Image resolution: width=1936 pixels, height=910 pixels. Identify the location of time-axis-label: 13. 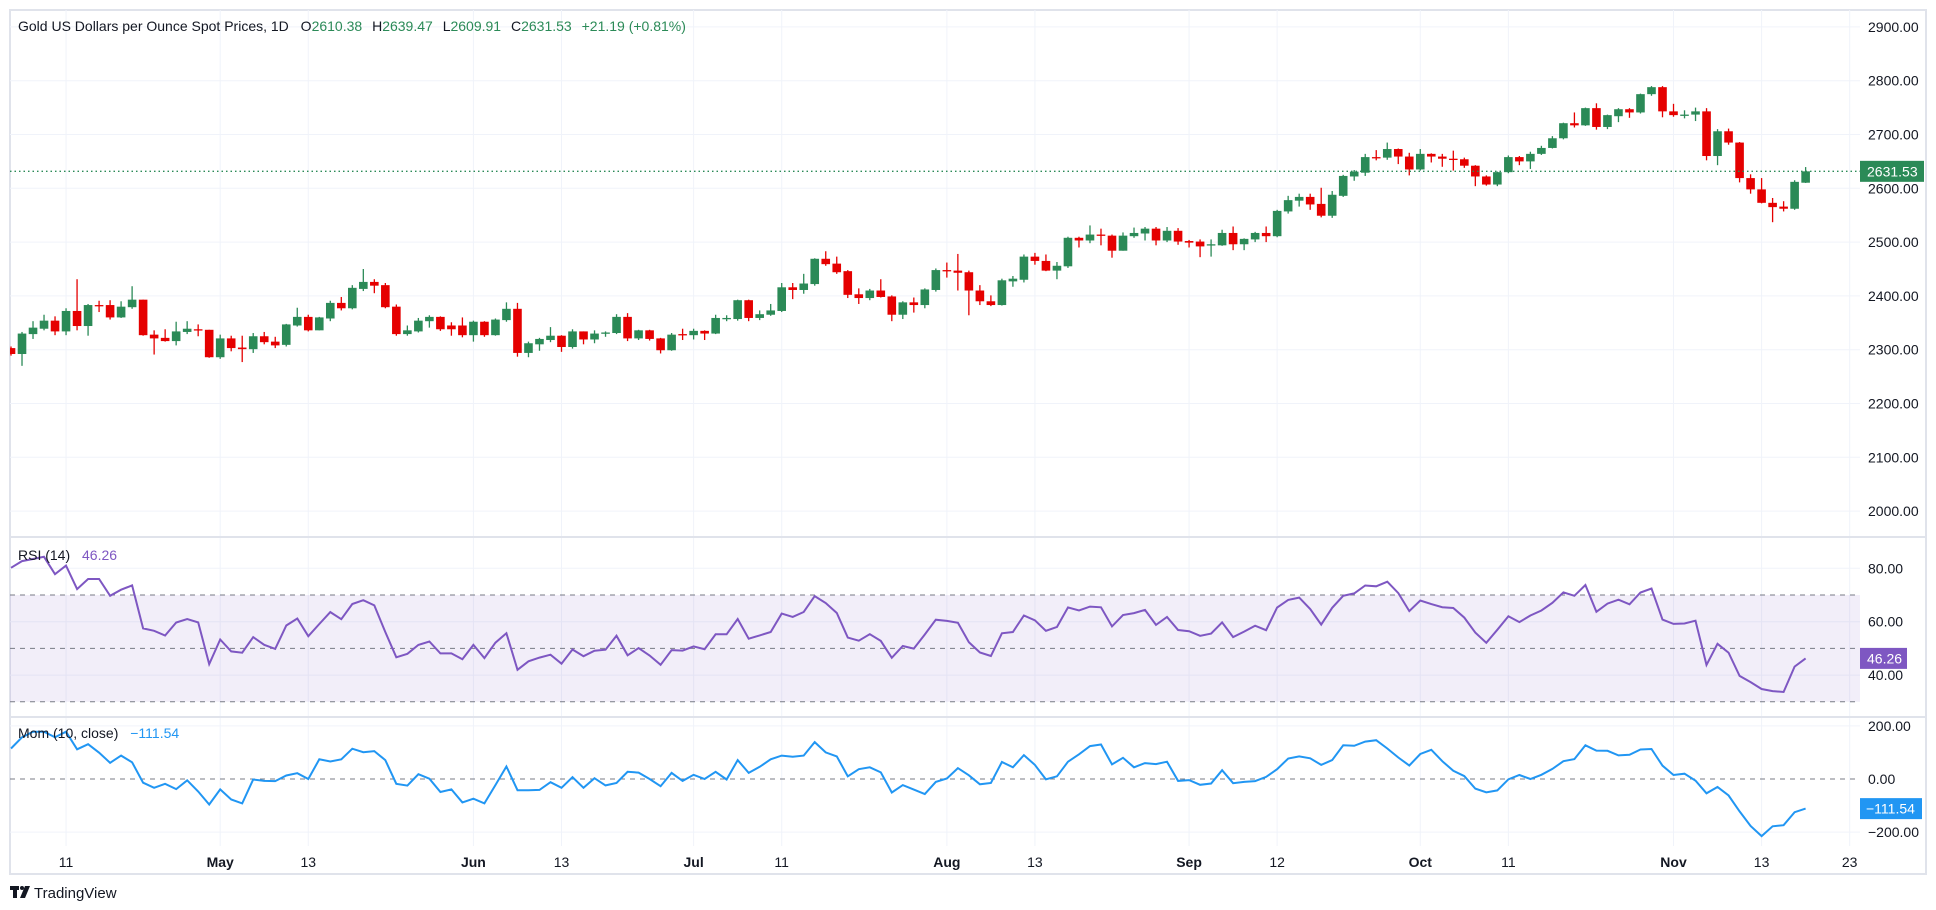
(308, 862).